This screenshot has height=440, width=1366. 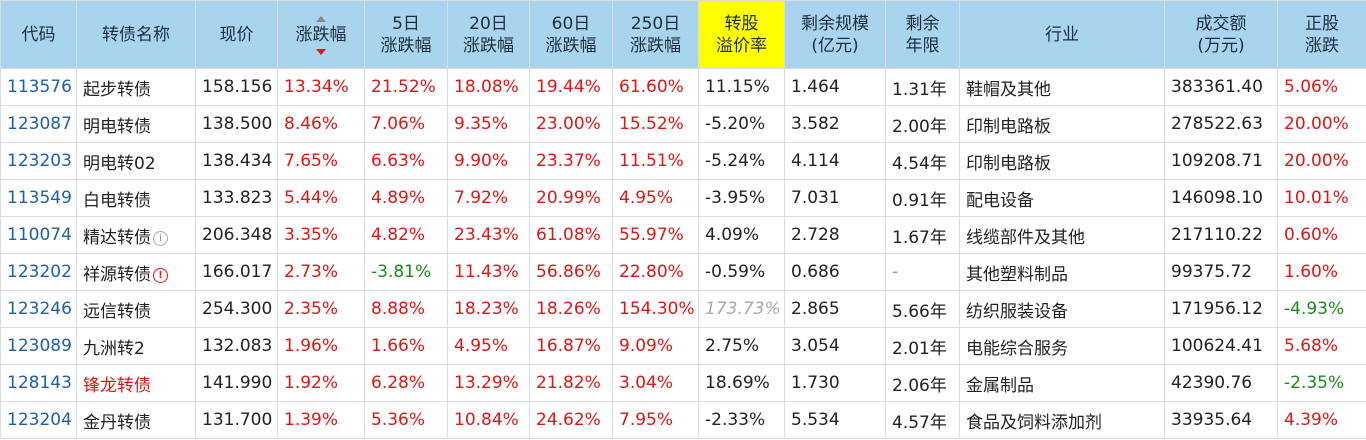 I want to click on bond-code-text: 123246, so click(x=39, y=309).